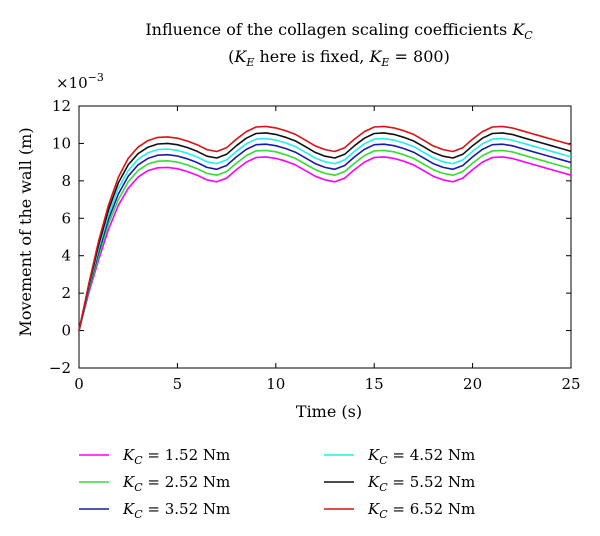 The image size is (600, 536). What do you see at coordinates (249, 62) in the screenshot?
I see `chart-subtitle-subscript-1: E` at bounding box center [249, 62].